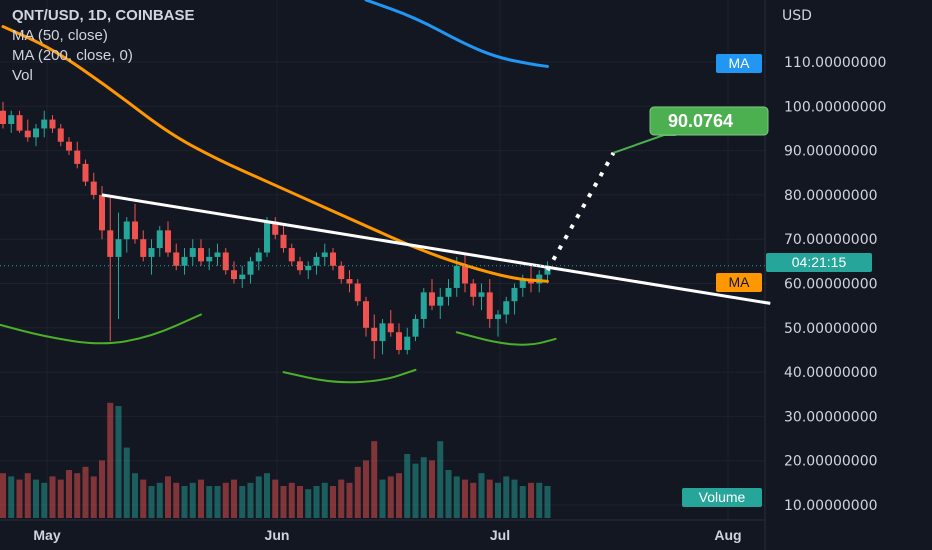 This screenshot has width=932, height=550. Describe the element at coordinates (831, 462) in the screenshot. I see `price-tick-label: 20.00000000` at that location.